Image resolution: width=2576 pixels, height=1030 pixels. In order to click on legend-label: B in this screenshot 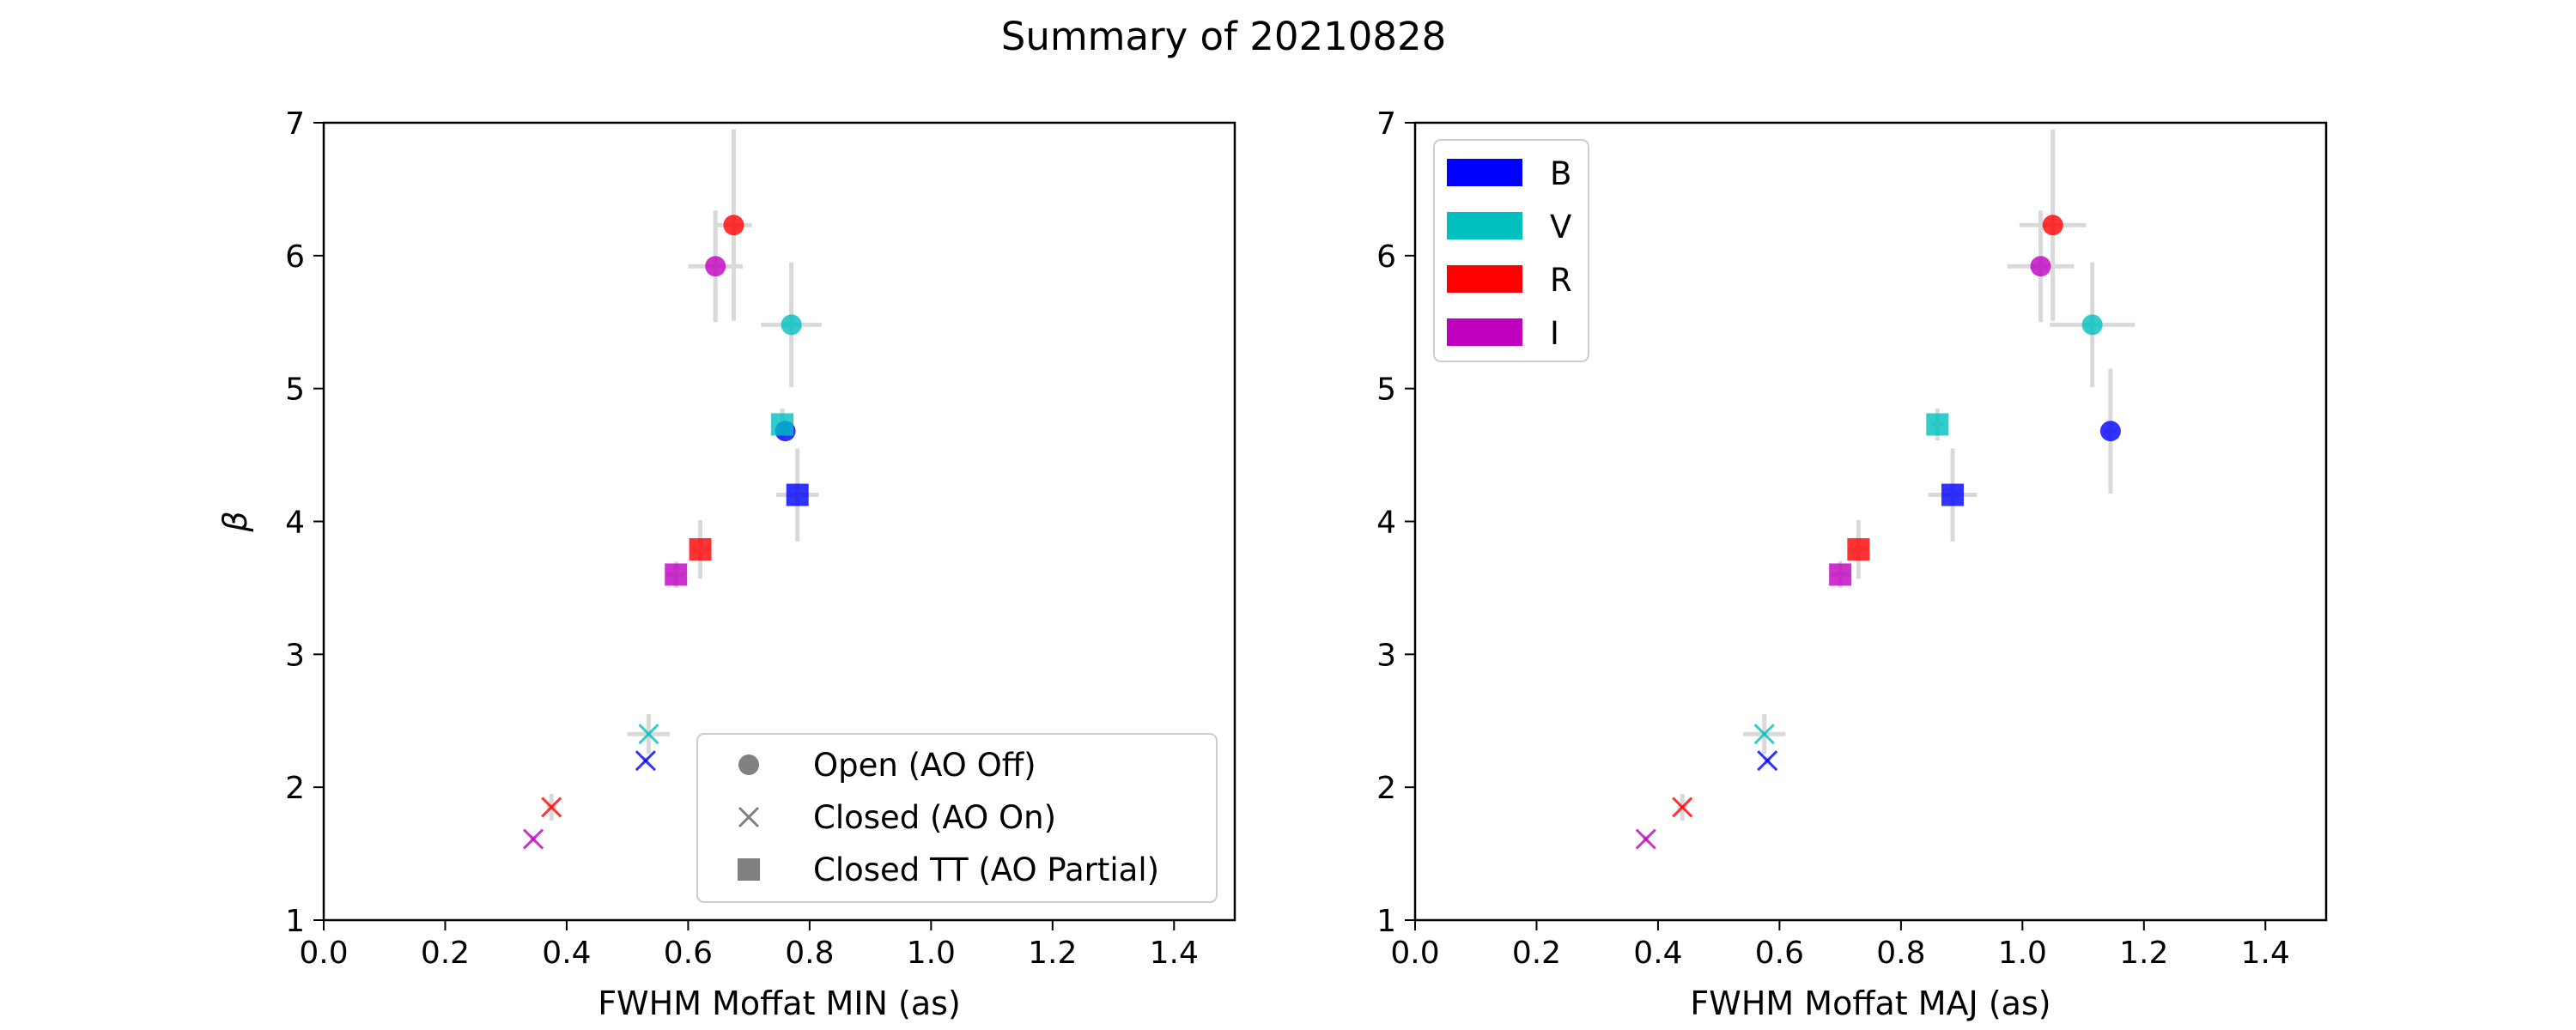, I will do `click(1561, 173)`.